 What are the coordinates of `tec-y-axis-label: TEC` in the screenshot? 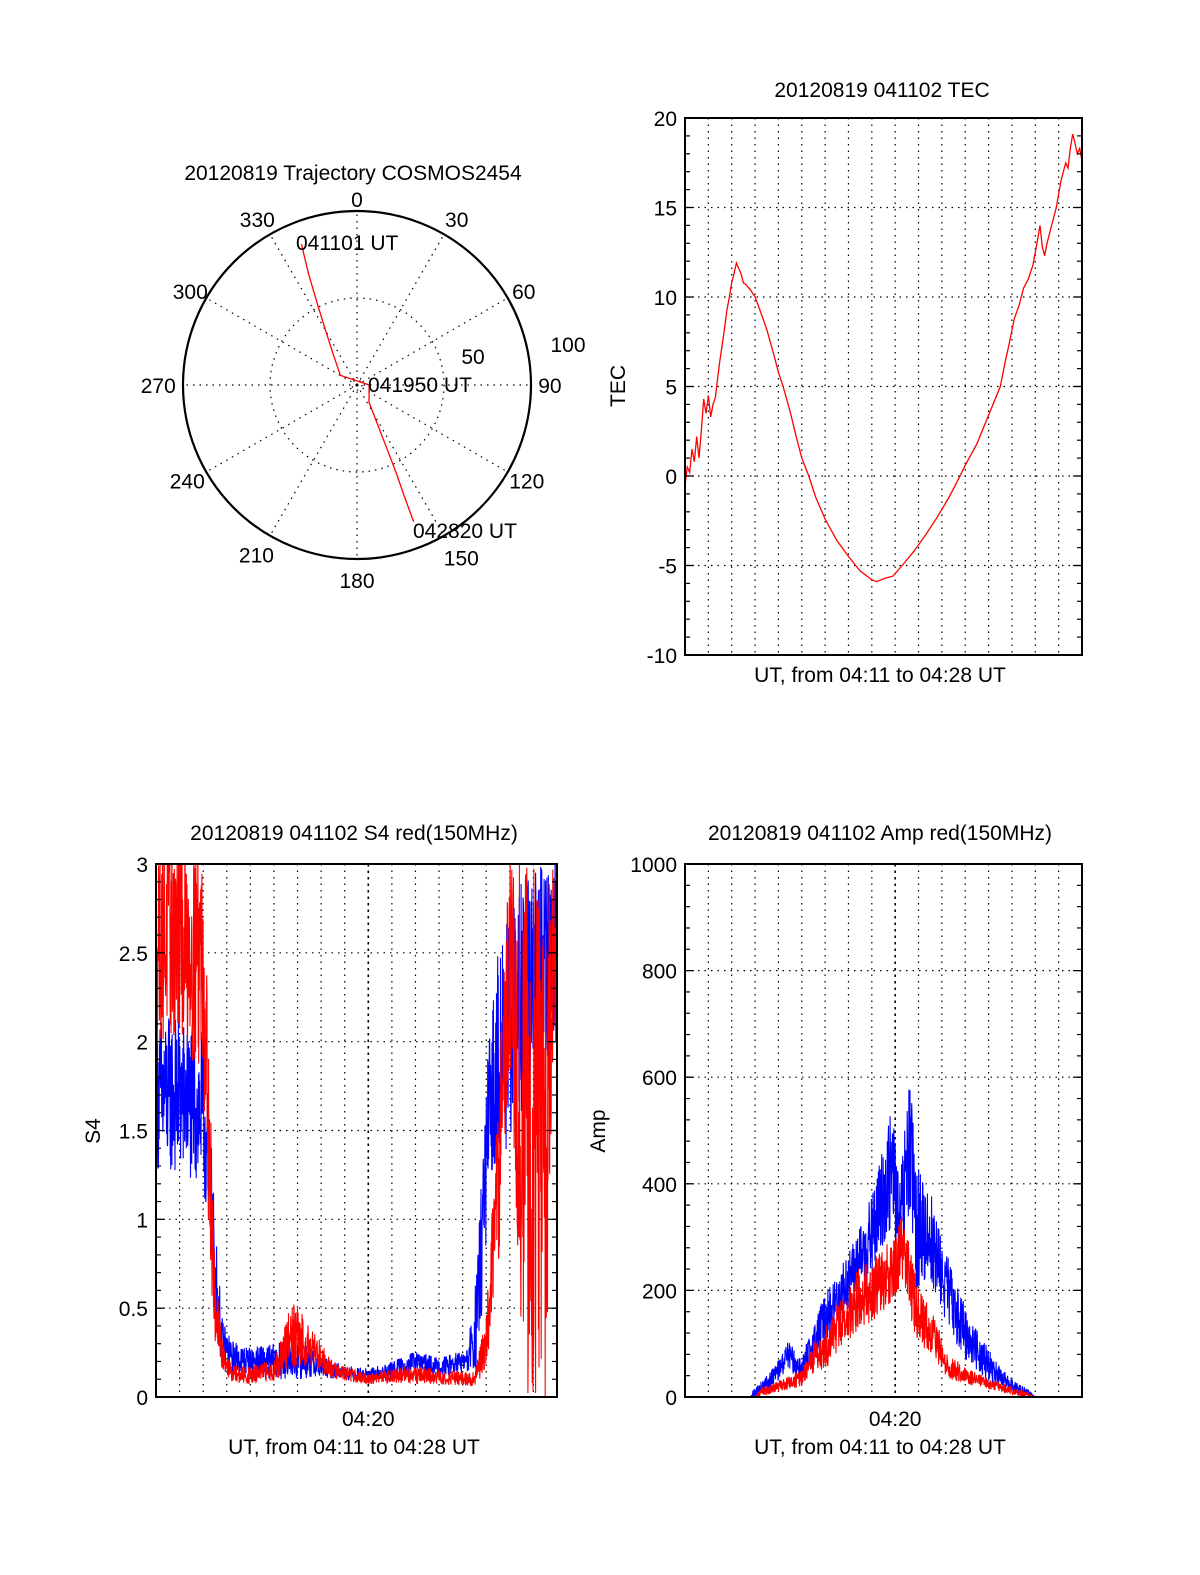 It's located at (618, 386).